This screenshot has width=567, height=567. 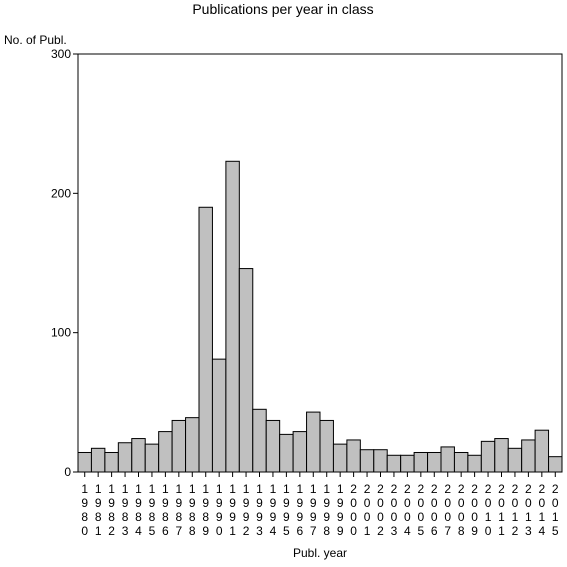 What do you see at coordinates (205, 339) in the screenshot?
I see `bar-1989` at bounding box center [205, 339].